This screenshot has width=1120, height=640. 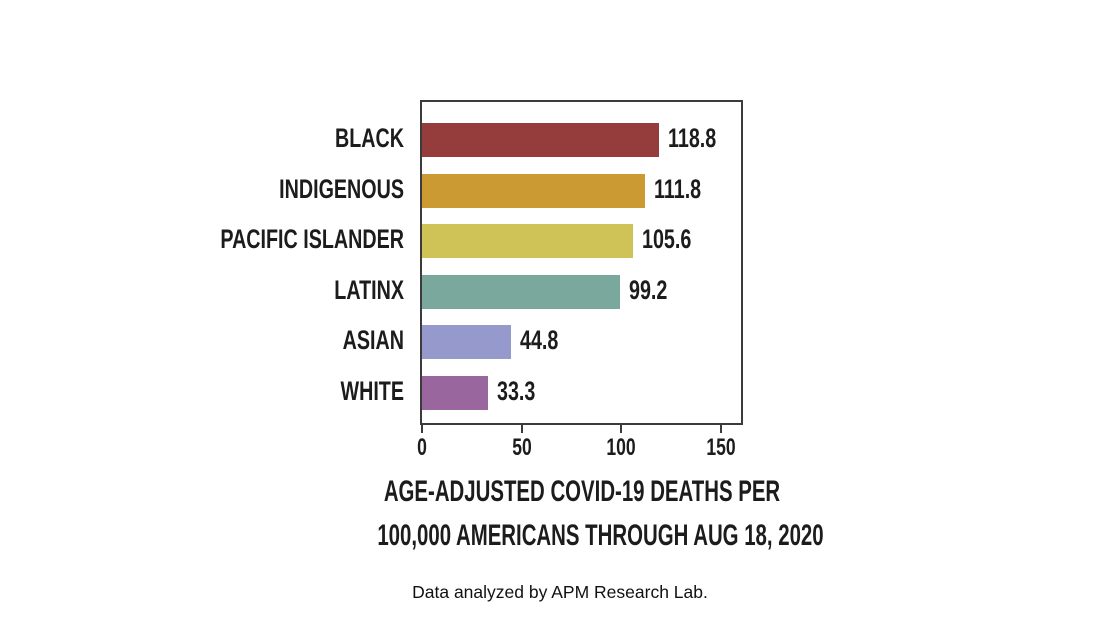 What do you see at coordinates (533, 190) in the screenshot?
I see `bar-indigenous` at bounding box center [533, 190].